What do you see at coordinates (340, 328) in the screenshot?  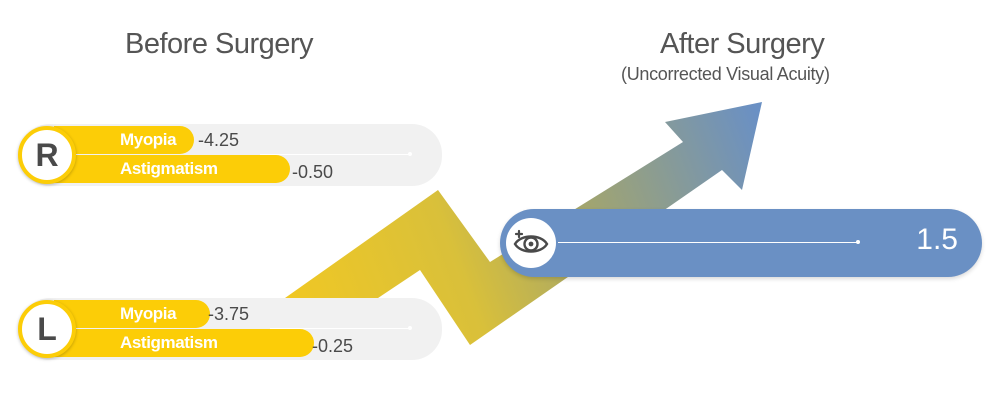 I see `left-myopia-guide` at bounding box center [340, 328].